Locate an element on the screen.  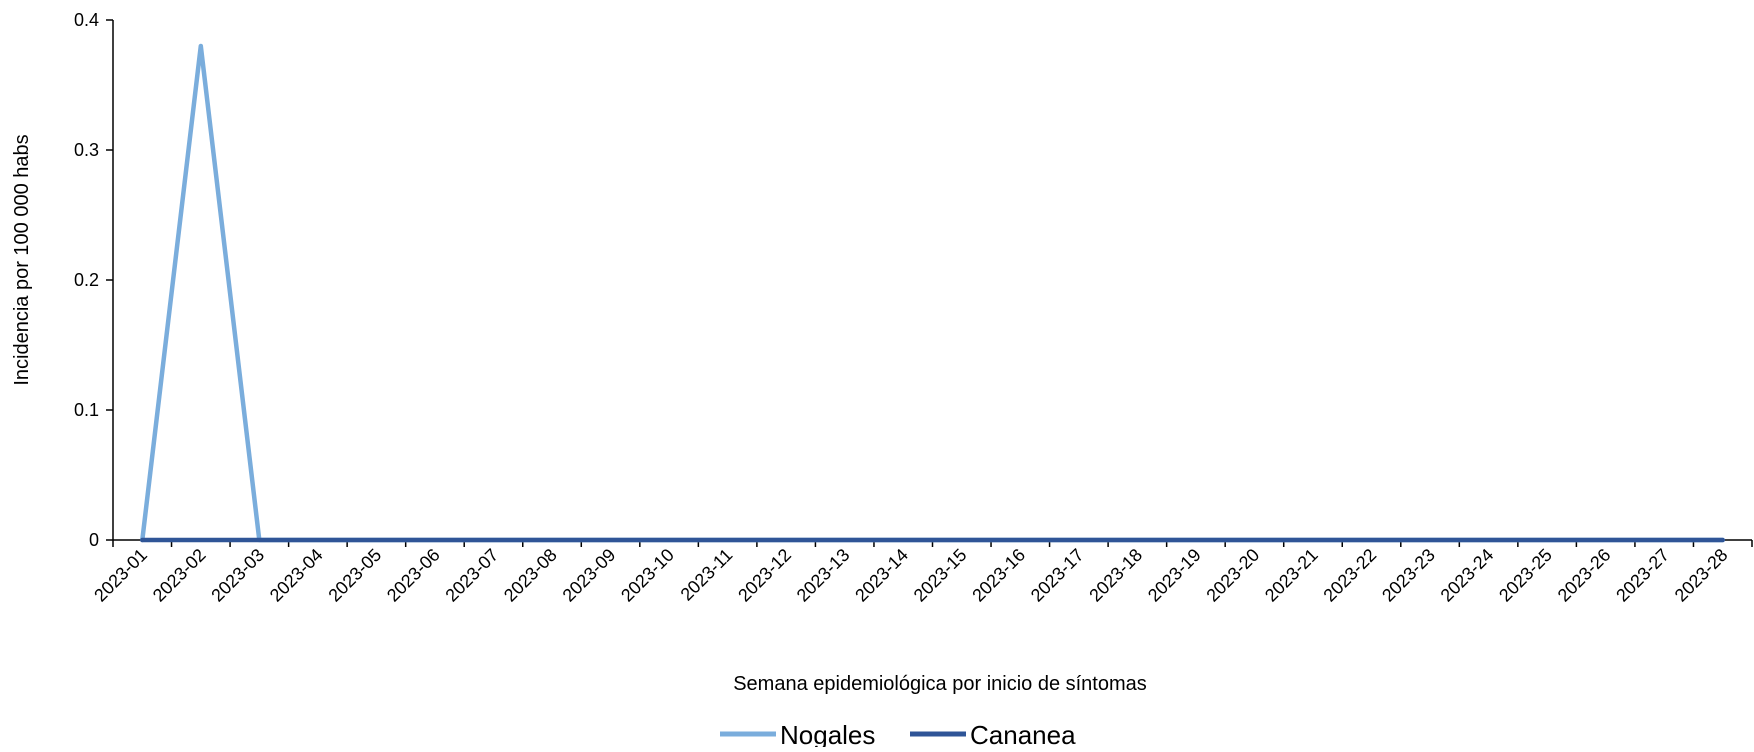
x-tick-label: 2023-15 is located at coordinates (940, 575).